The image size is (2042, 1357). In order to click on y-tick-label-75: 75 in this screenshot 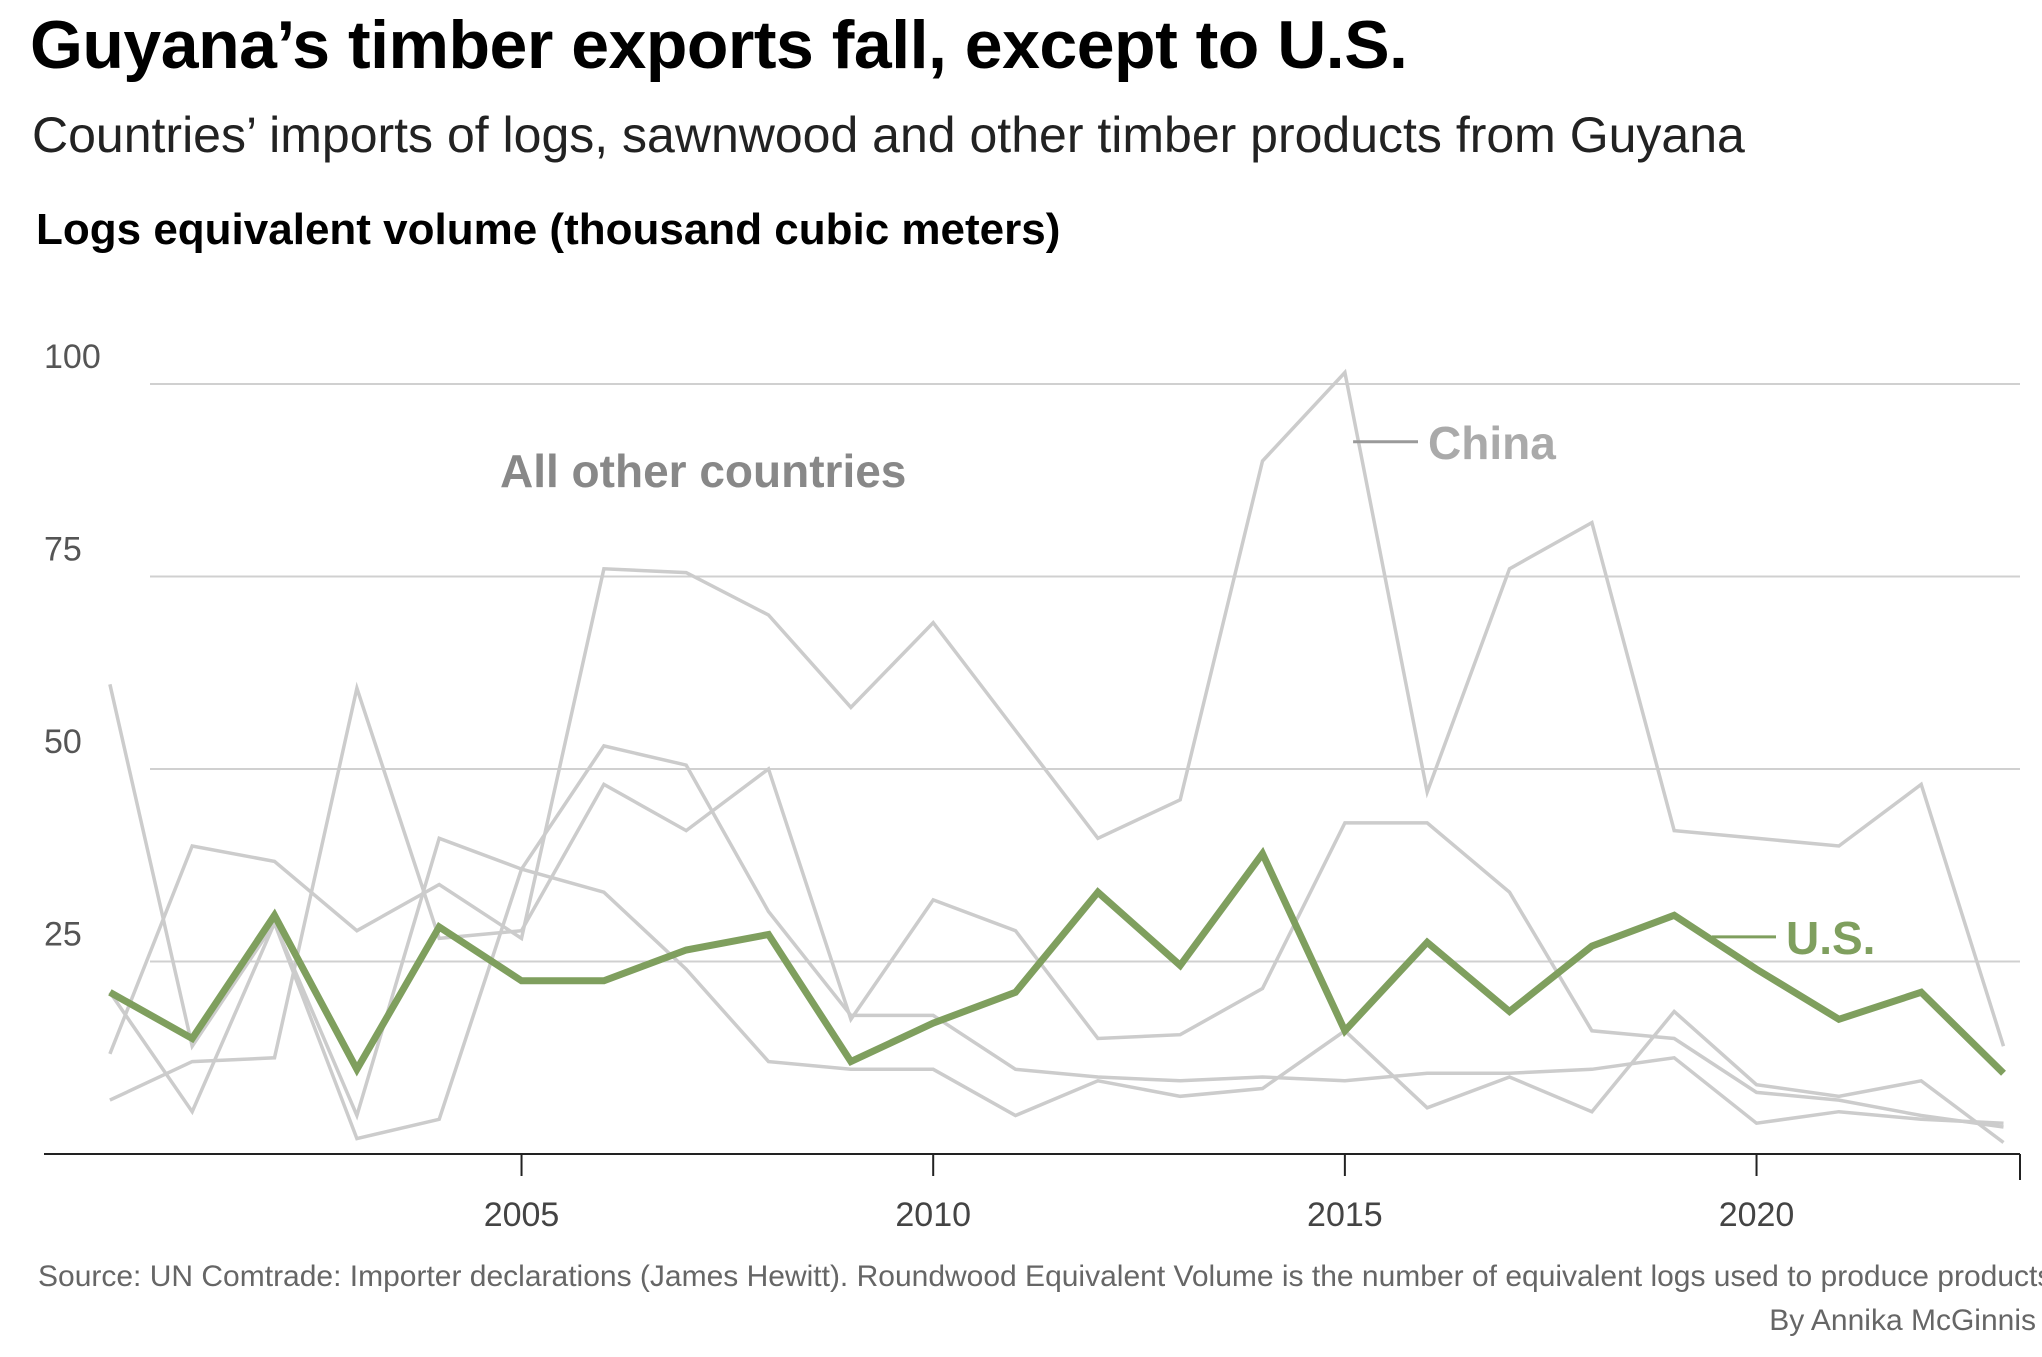, I will do `click(63, 550)`.